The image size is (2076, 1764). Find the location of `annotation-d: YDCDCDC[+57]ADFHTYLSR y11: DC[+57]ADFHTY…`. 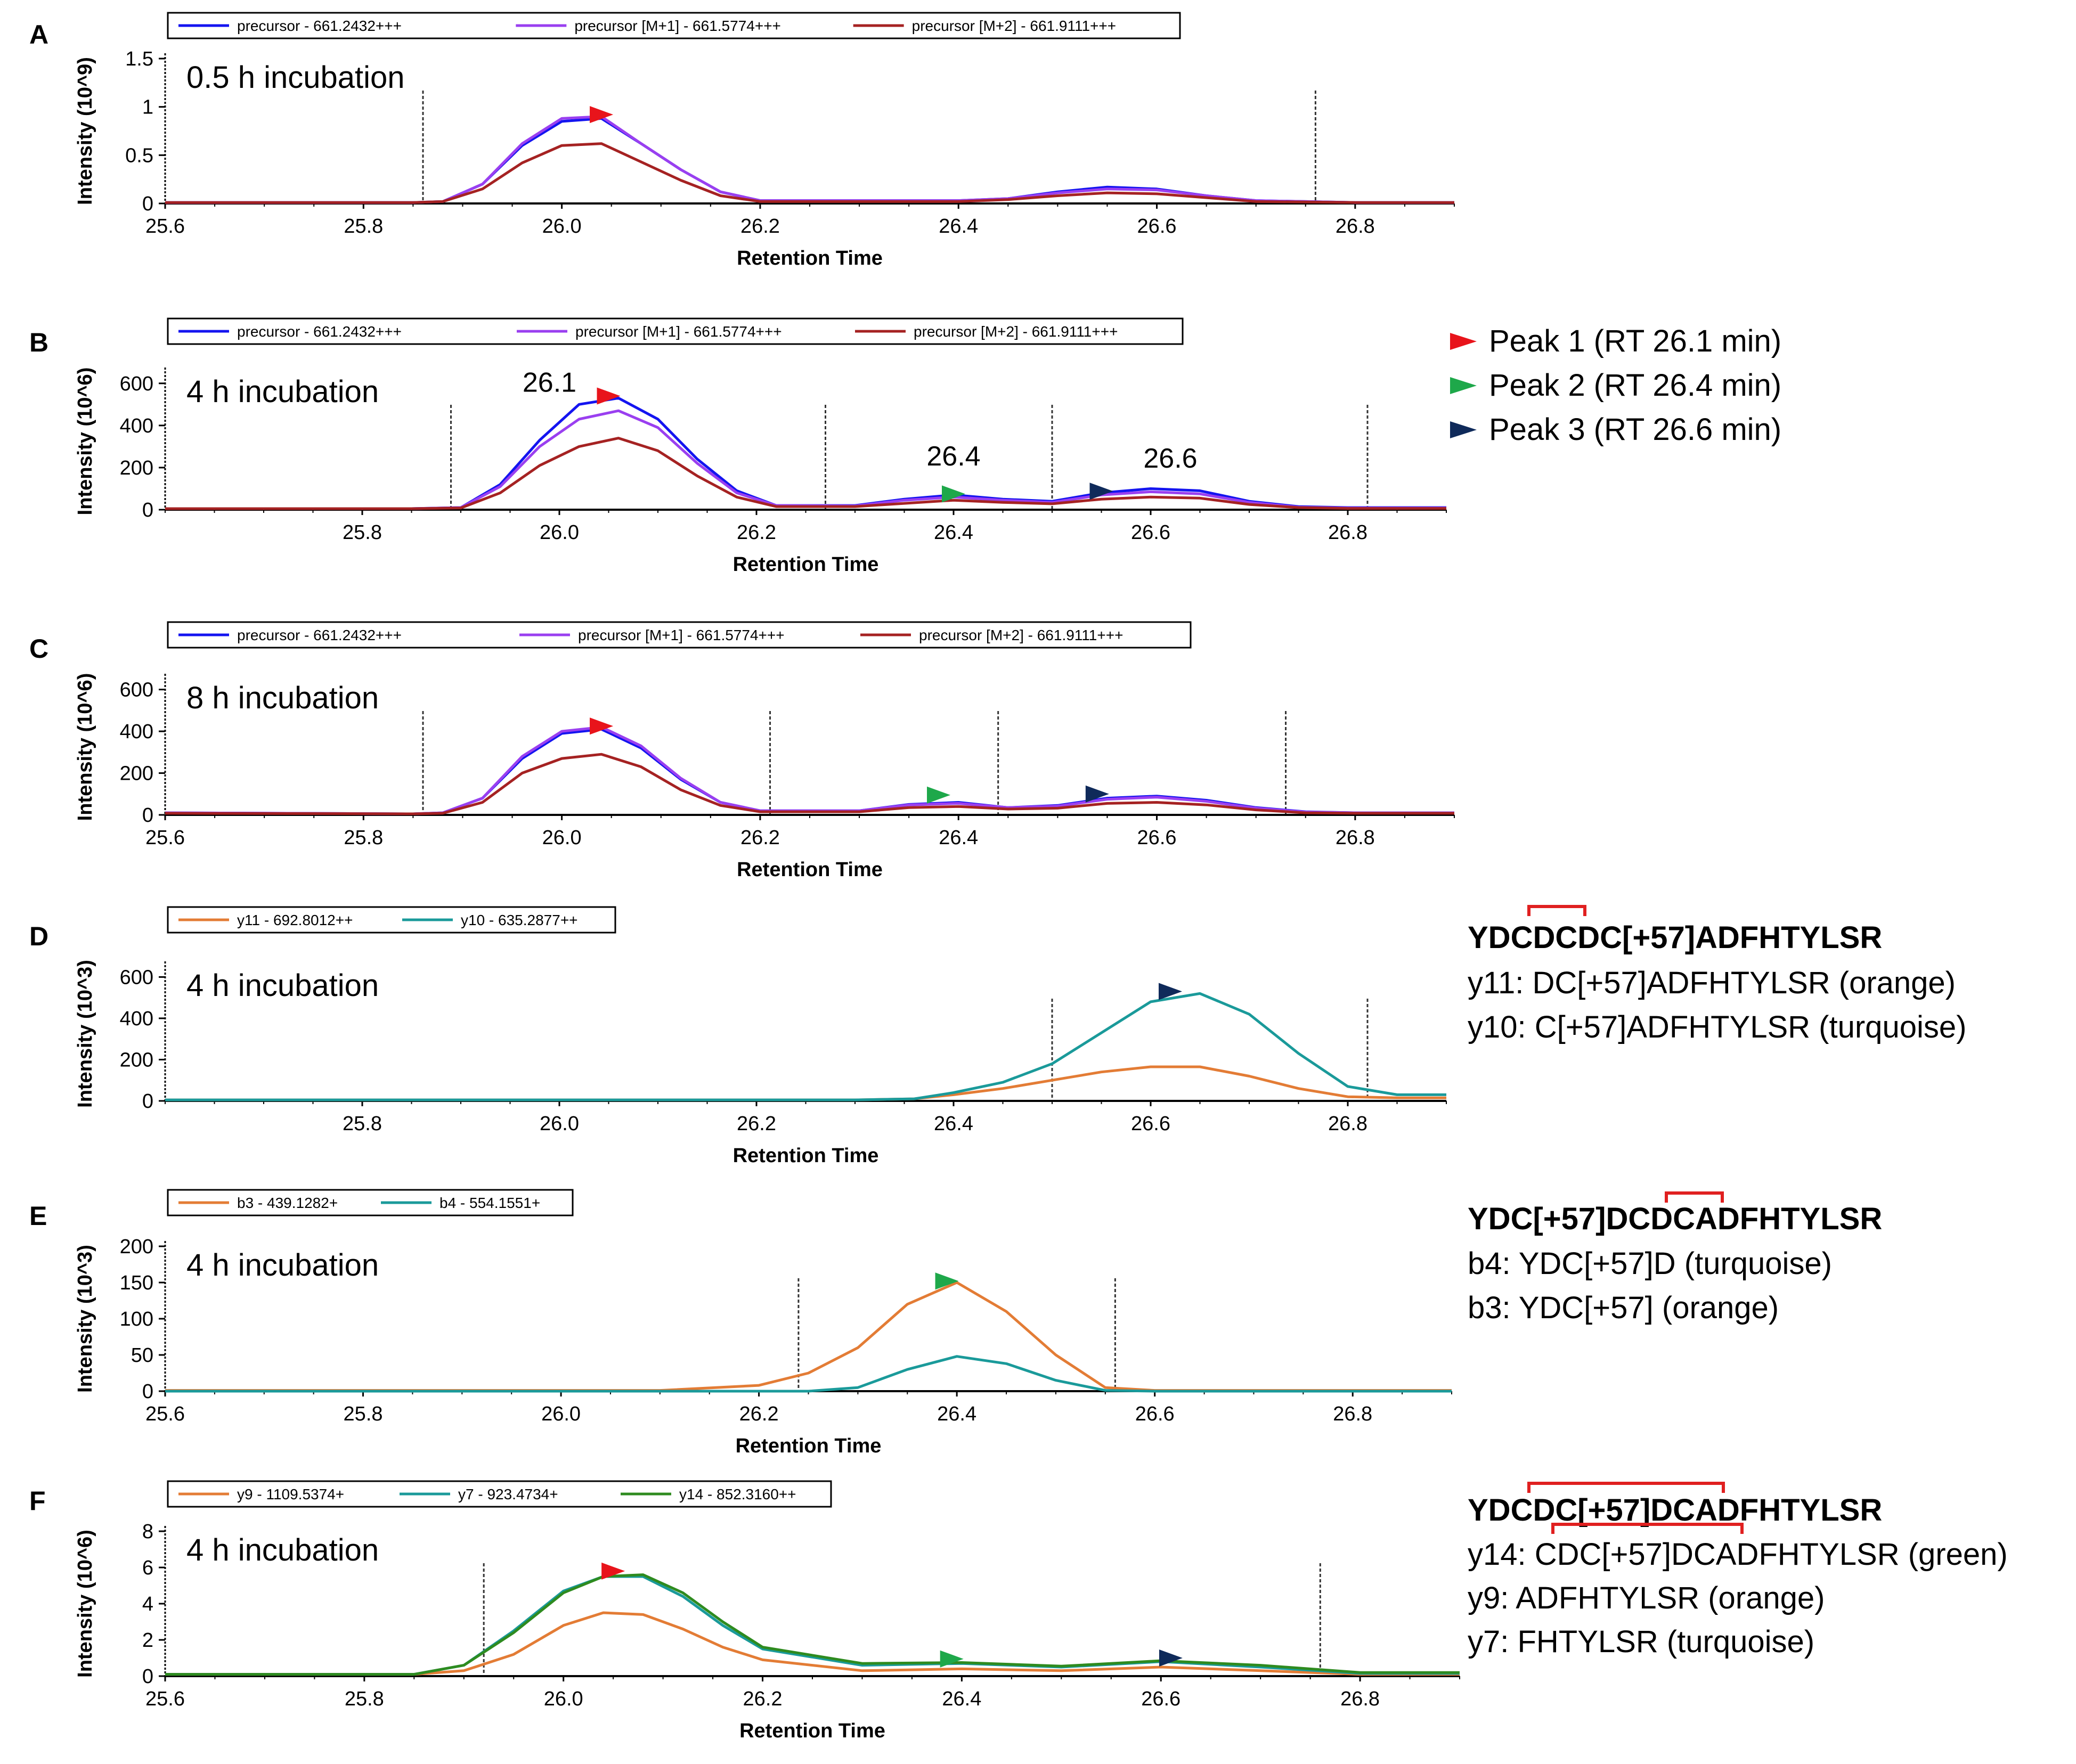

annotation-d: YDCDCDC[+57]ADFHTYLSR y11: DC[+57]ADFHTY… is located at coordinates (1717, 975).